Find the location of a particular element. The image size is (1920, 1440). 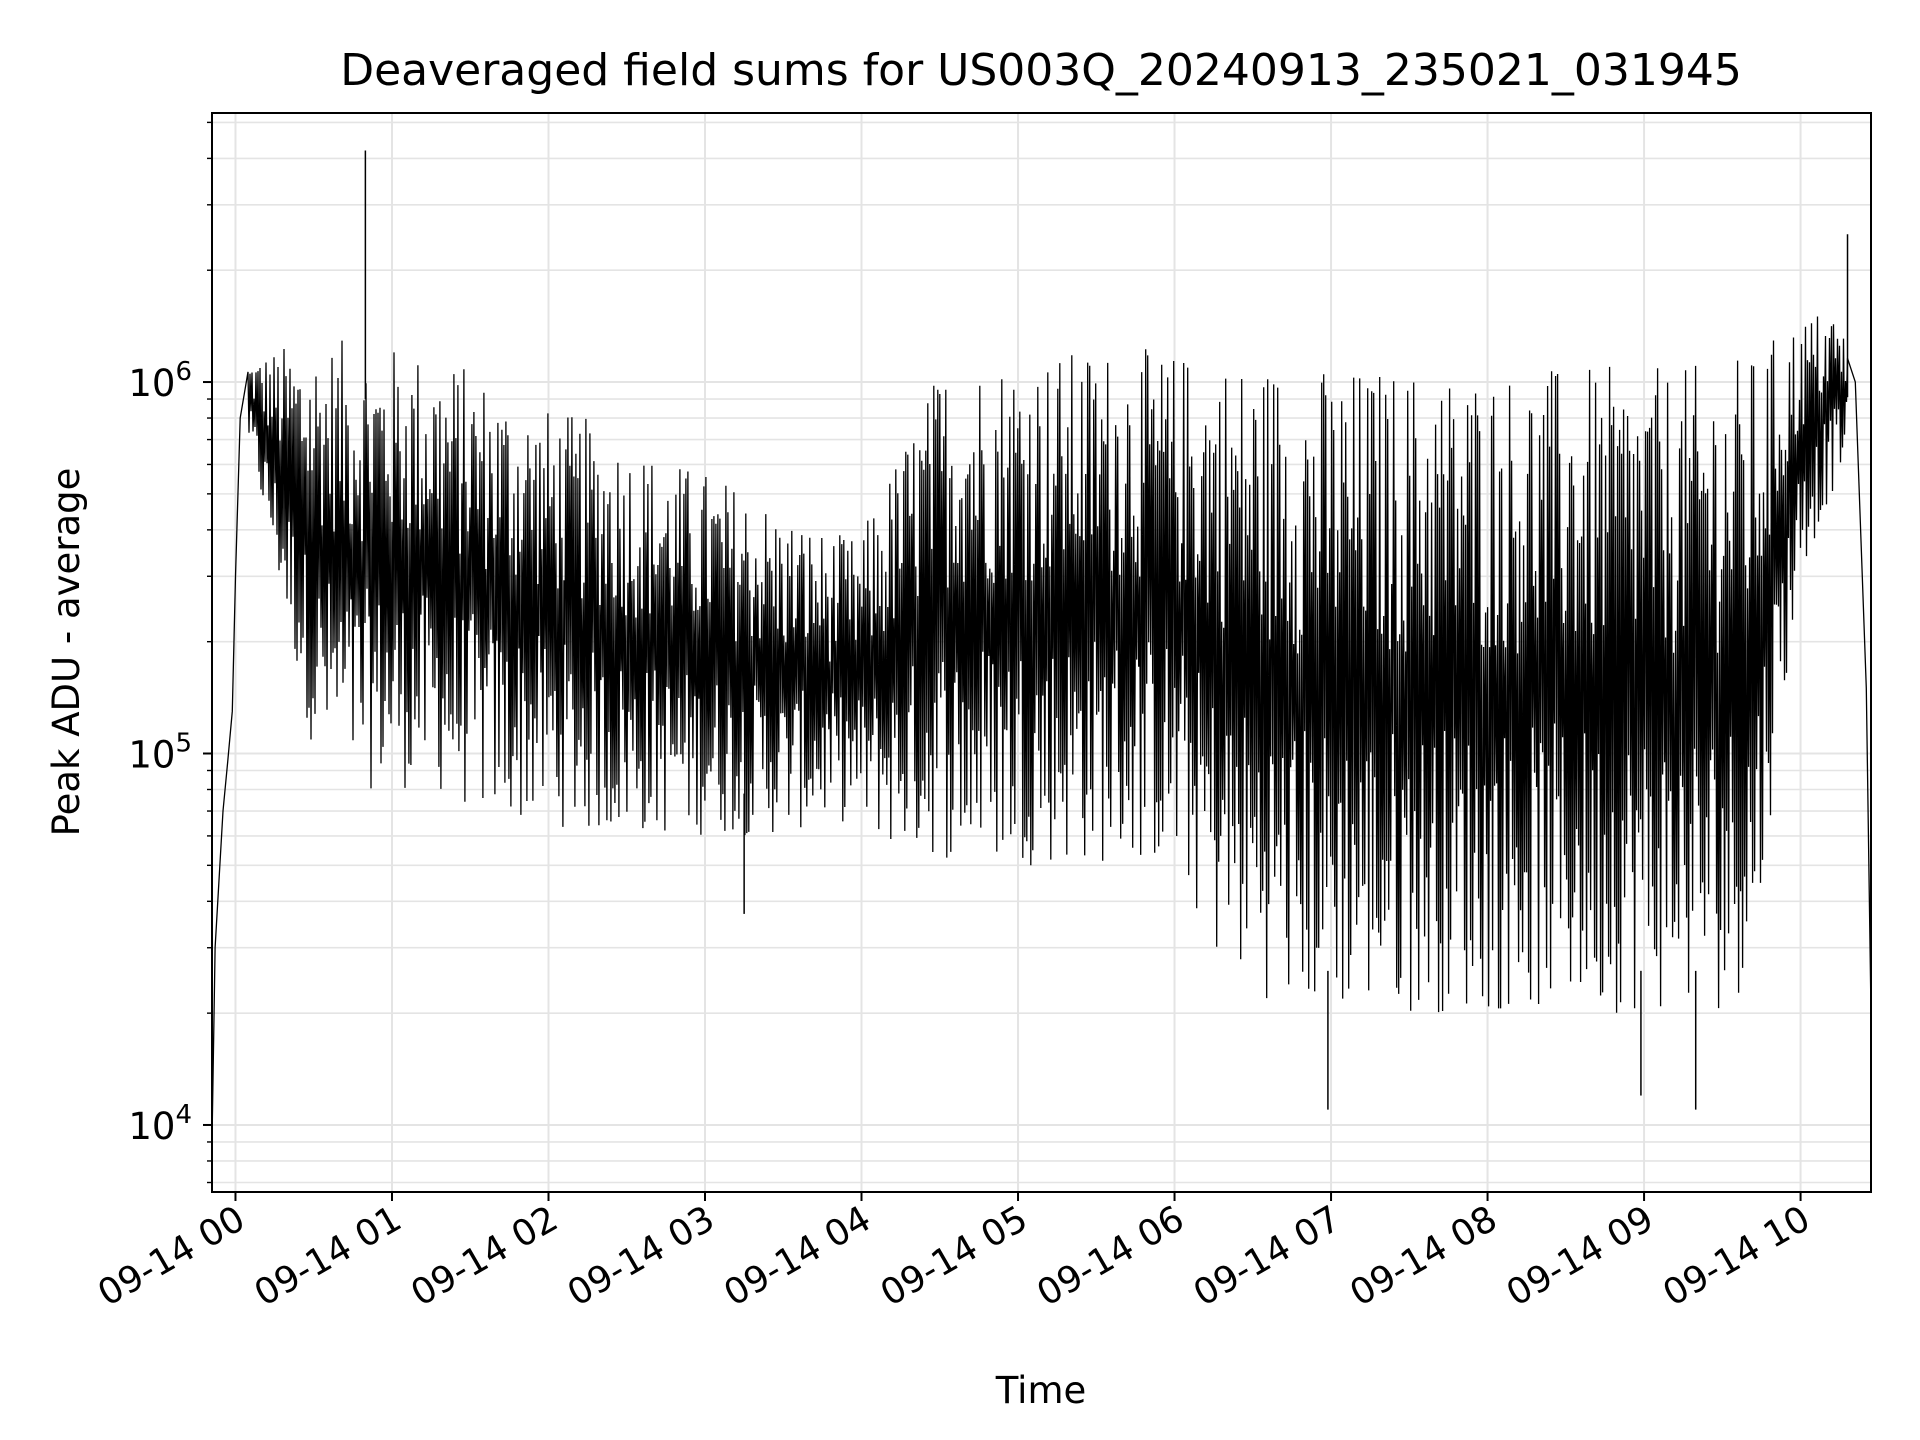

x-axis-label: Time is located at coordinates (1041, 1390).